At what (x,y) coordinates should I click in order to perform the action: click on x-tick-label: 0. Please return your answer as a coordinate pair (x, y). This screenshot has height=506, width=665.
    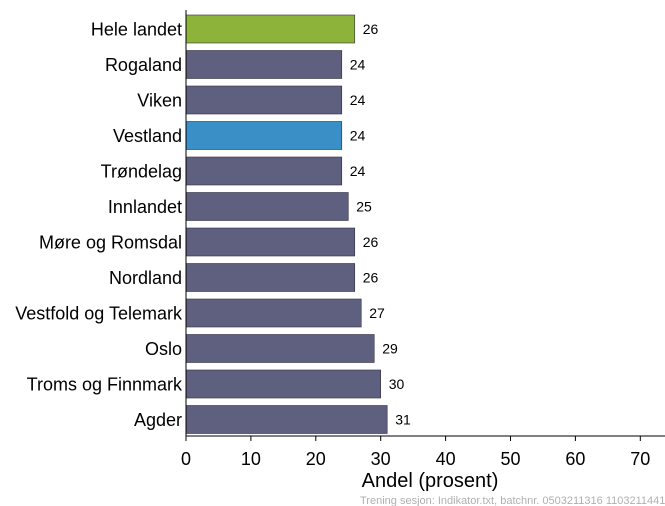
    Looking at the image, I should click on (186, 459).